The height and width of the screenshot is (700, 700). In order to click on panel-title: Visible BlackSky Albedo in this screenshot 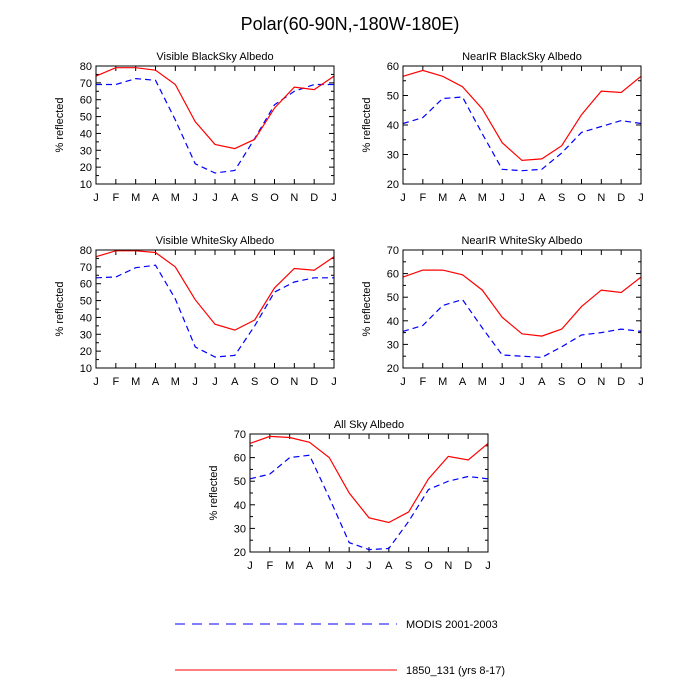, I will do `click(214, 57)`.